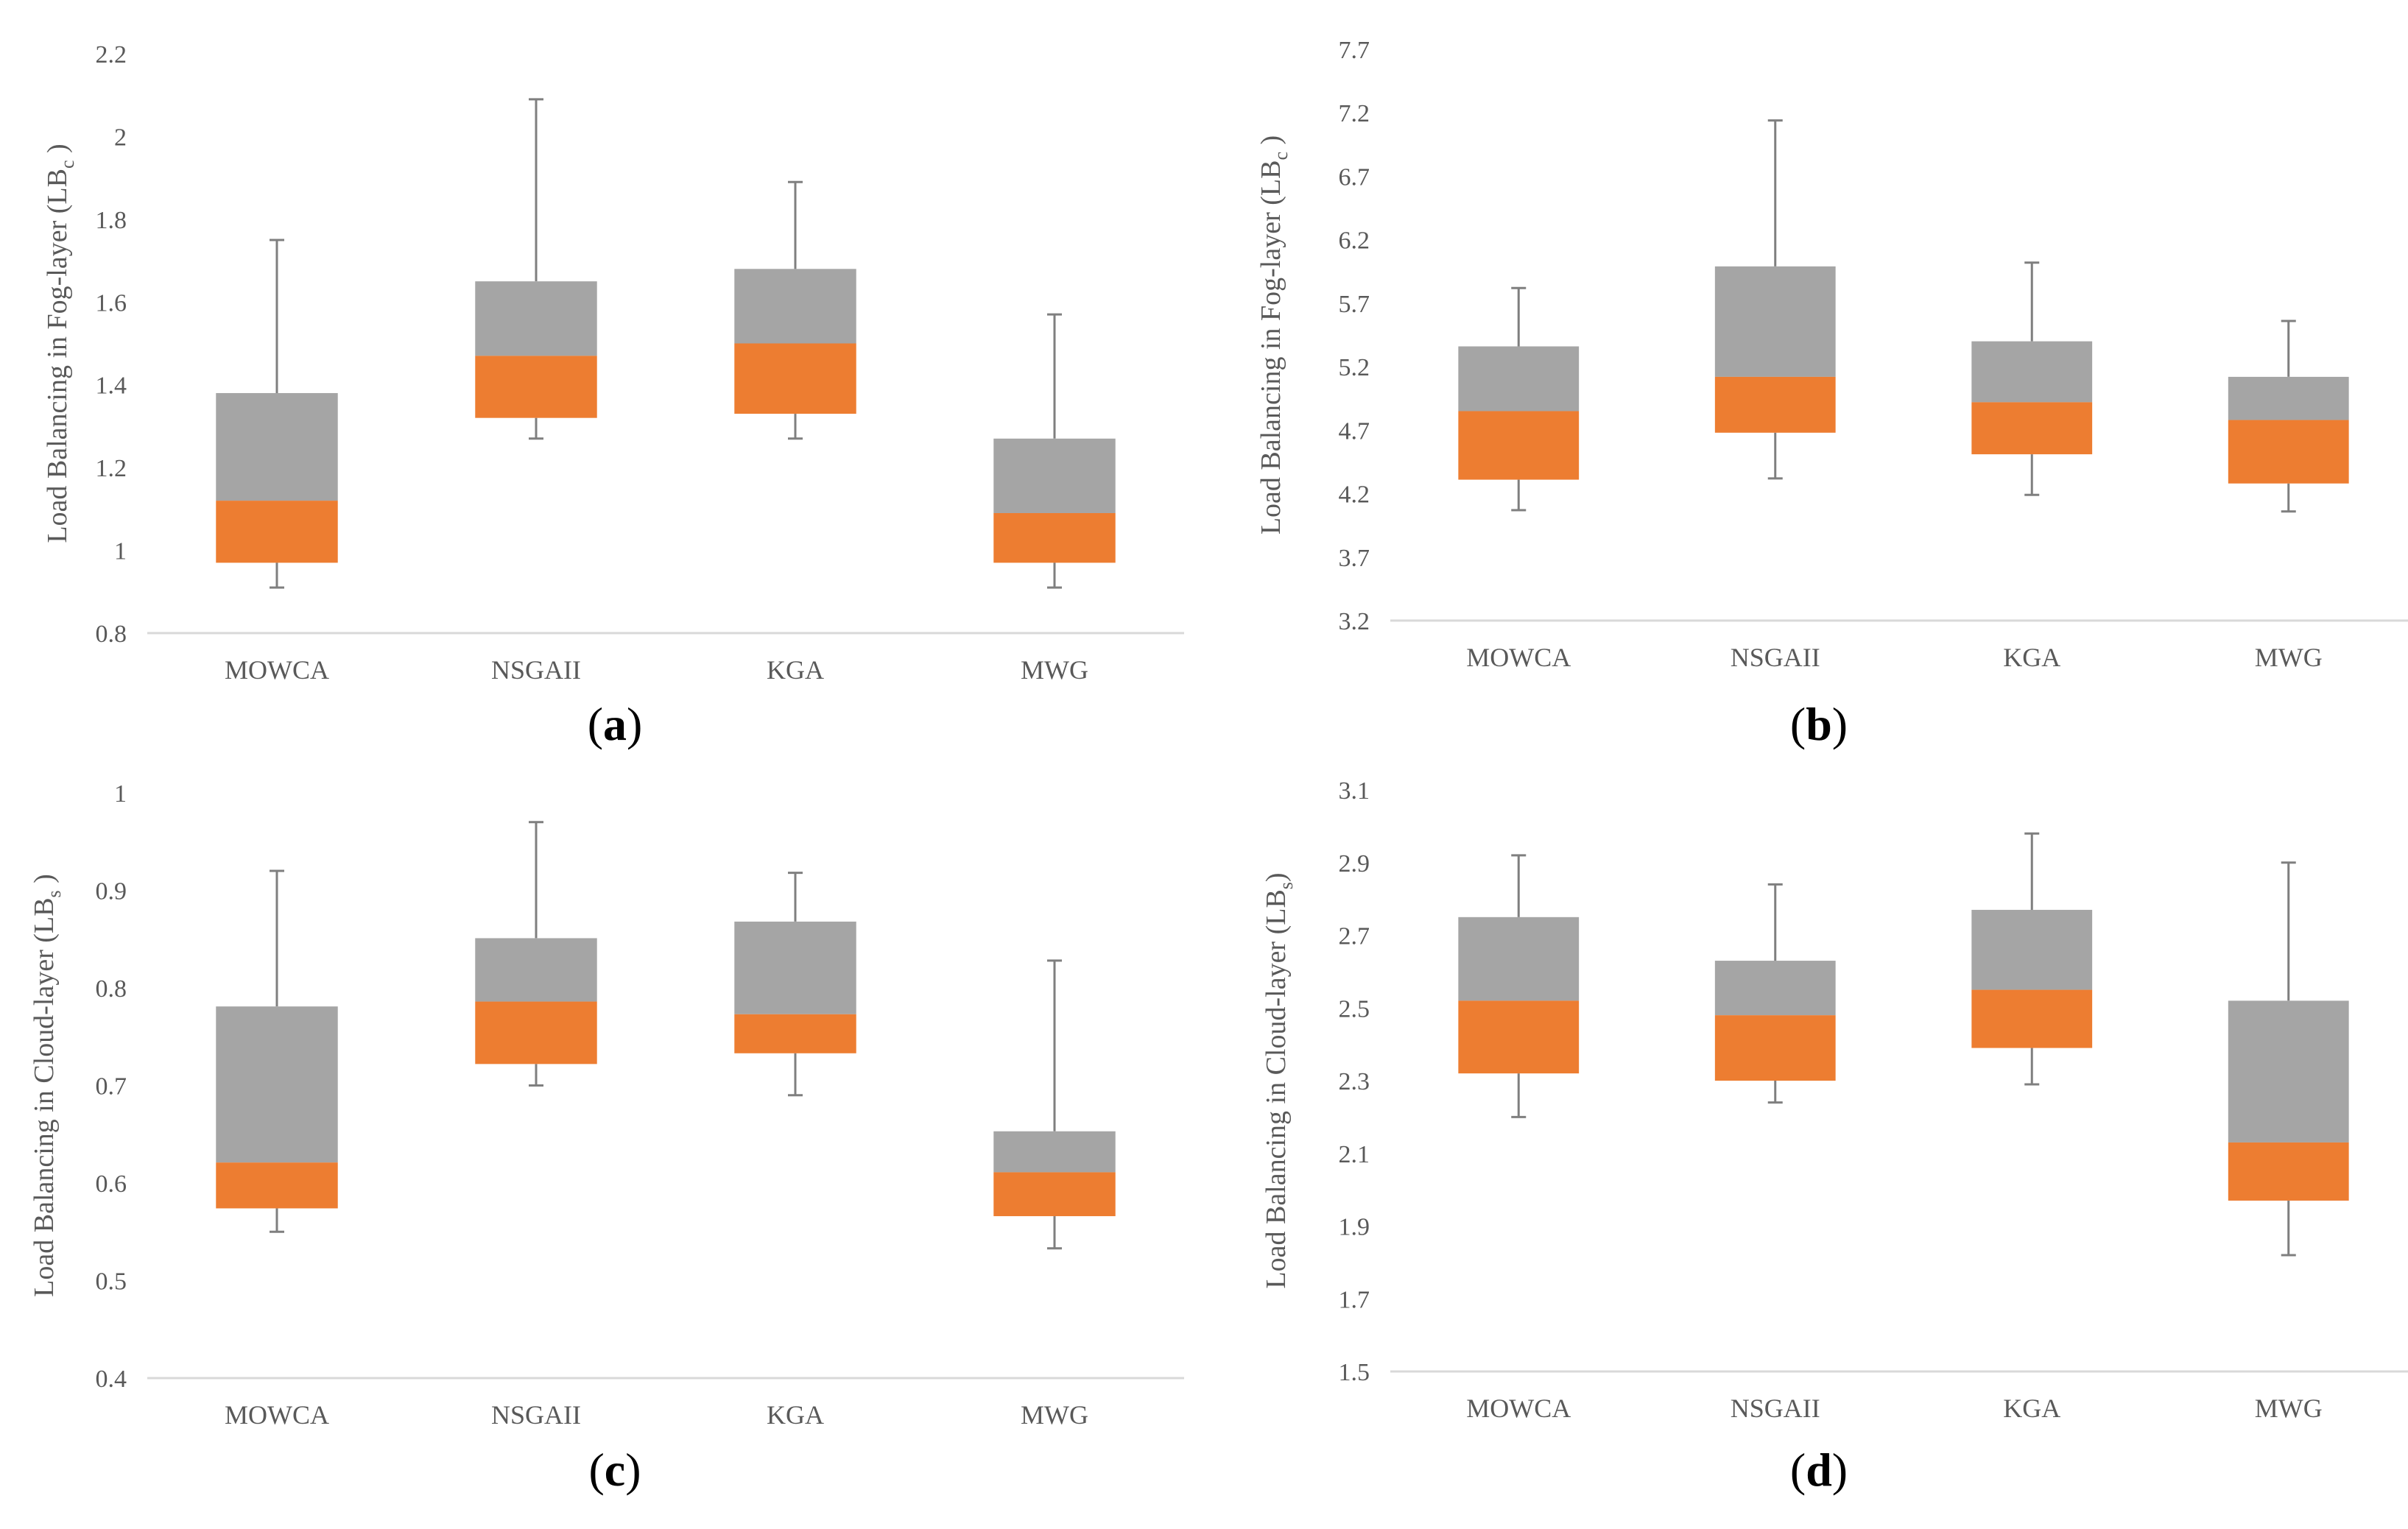 The image size is (2408, 1529). I want to click on y-axis-label: Load Balancing in Cloud-layer (LBs), so click(1279, 1080).